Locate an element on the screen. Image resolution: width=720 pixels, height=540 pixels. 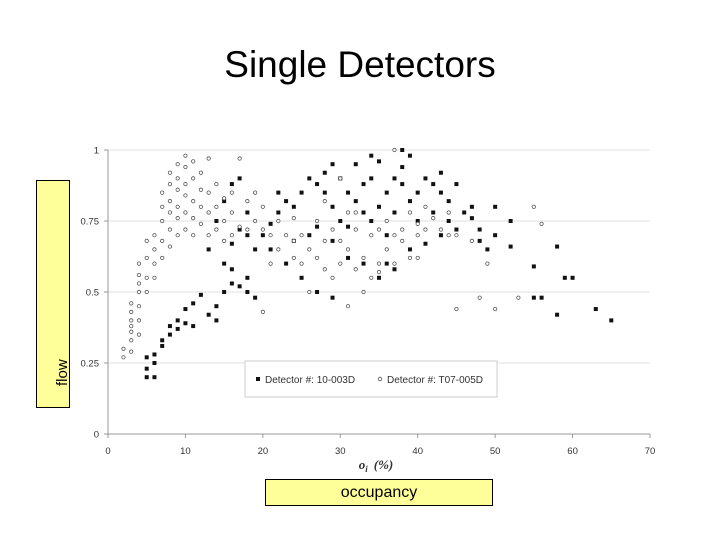
occupancy-label-box: occupancy is located at coordinates (379, 492).